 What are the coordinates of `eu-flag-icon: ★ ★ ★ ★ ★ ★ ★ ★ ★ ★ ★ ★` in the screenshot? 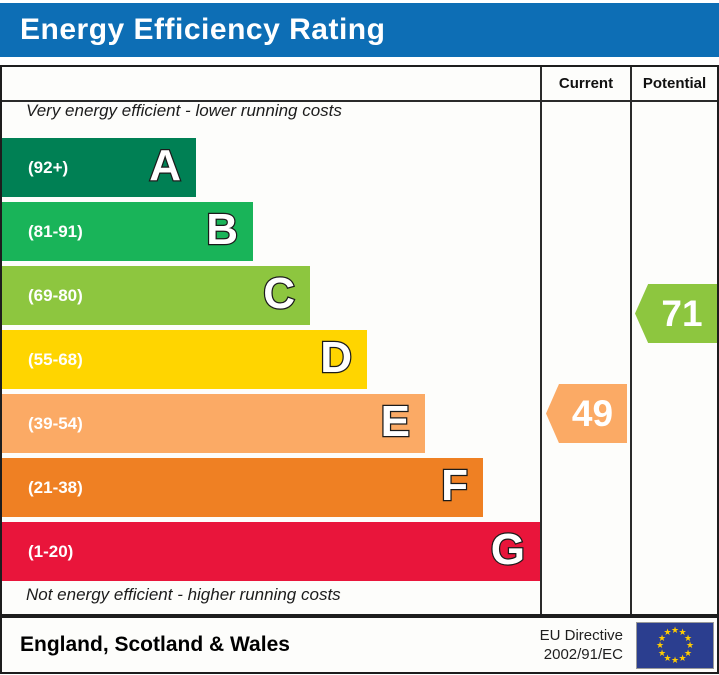 It's located at (675, 645).